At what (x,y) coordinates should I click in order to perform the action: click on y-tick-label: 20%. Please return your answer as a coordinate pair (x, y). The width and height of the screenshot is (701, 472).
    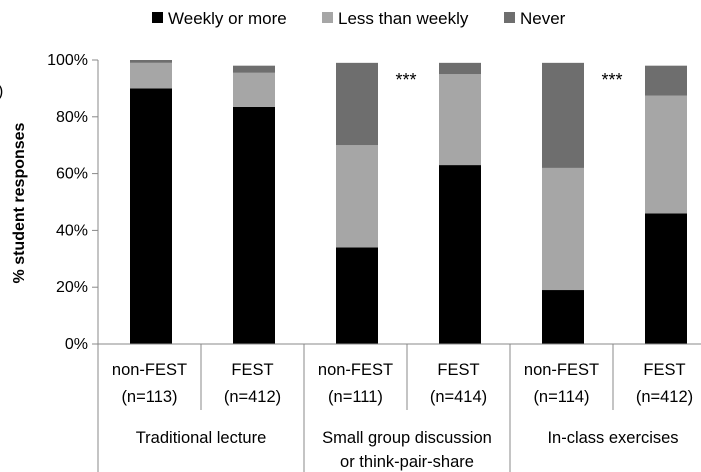
    Looking at the image, I should click on (72, 287).